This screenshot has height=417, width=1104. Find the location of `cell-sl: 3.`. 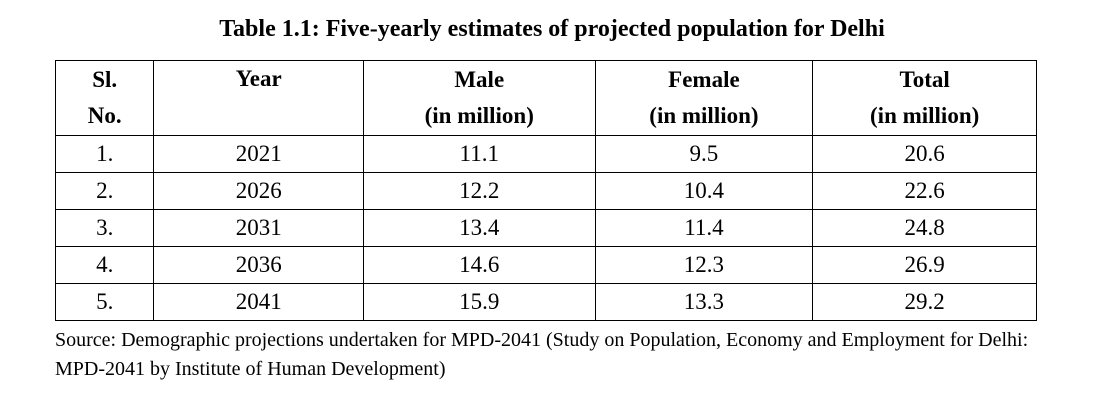

cell-sl: 3. is located at coordinates (104, 228).